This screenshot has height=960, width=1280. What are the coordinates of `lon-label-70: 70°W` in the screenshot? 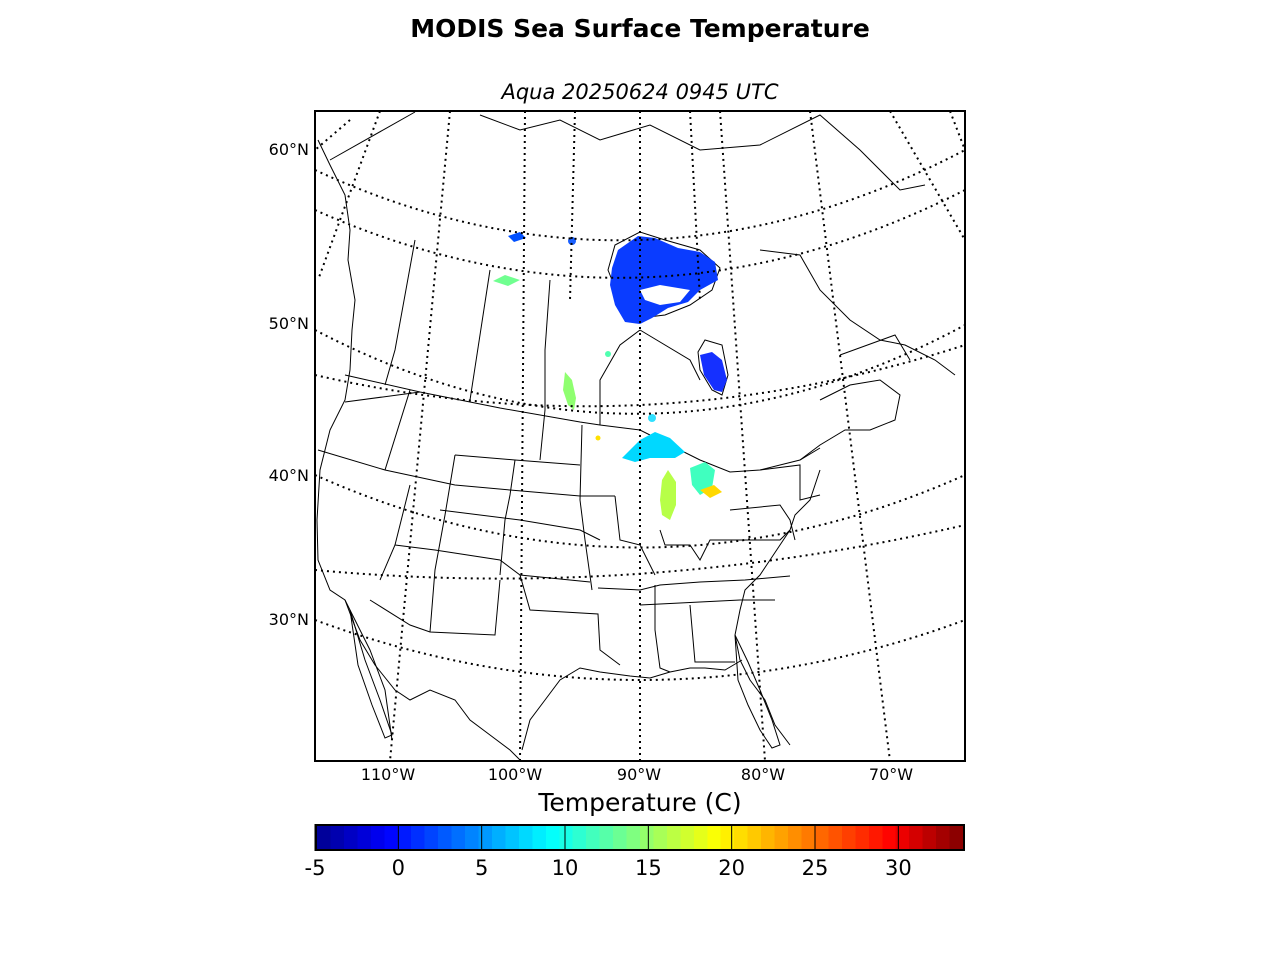 It's located at (891, 774).